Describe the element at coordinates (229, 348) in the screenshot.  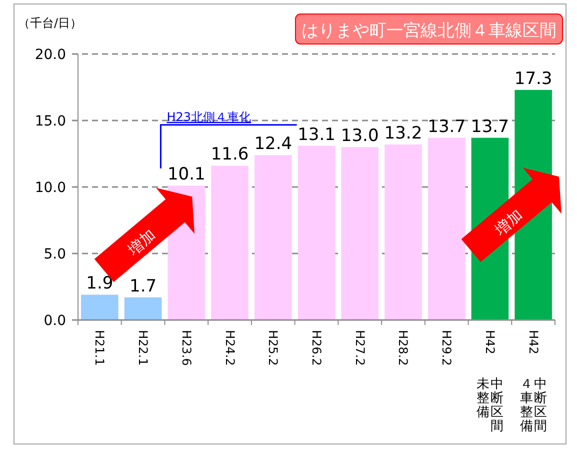
I see `x-tick-label: H24.2` at that location.